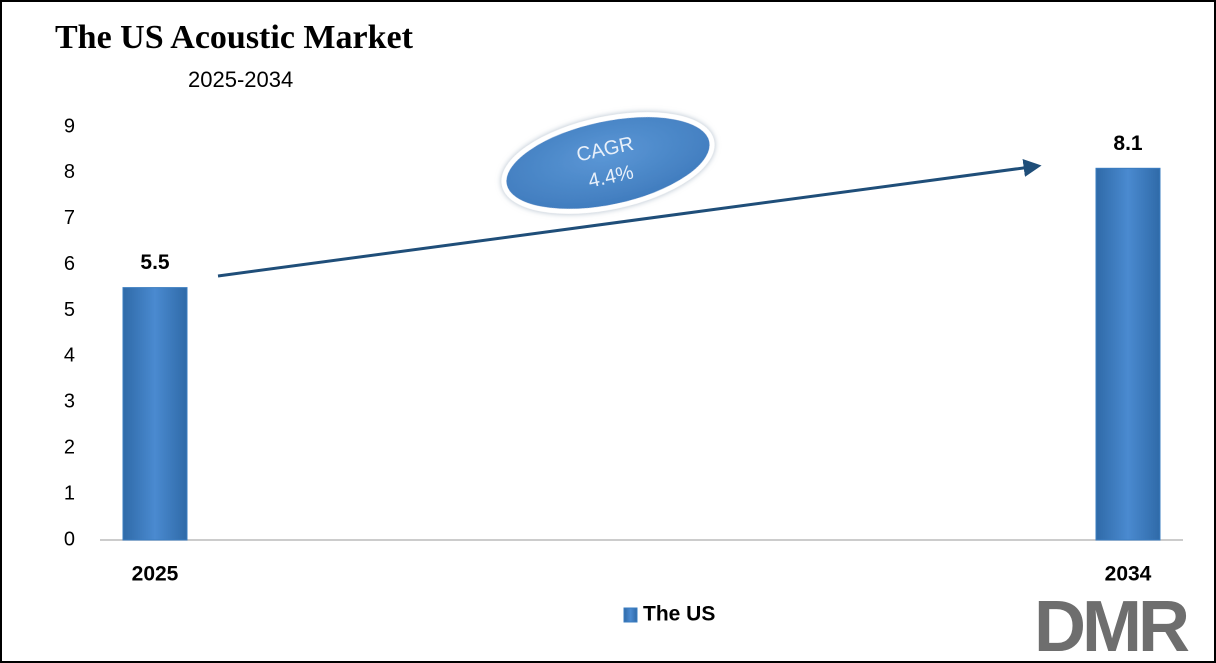  What do you see at coordinates (1111, 625) in the screenshot?
I see `logo: DMR` at bounding box center [1111, 625].